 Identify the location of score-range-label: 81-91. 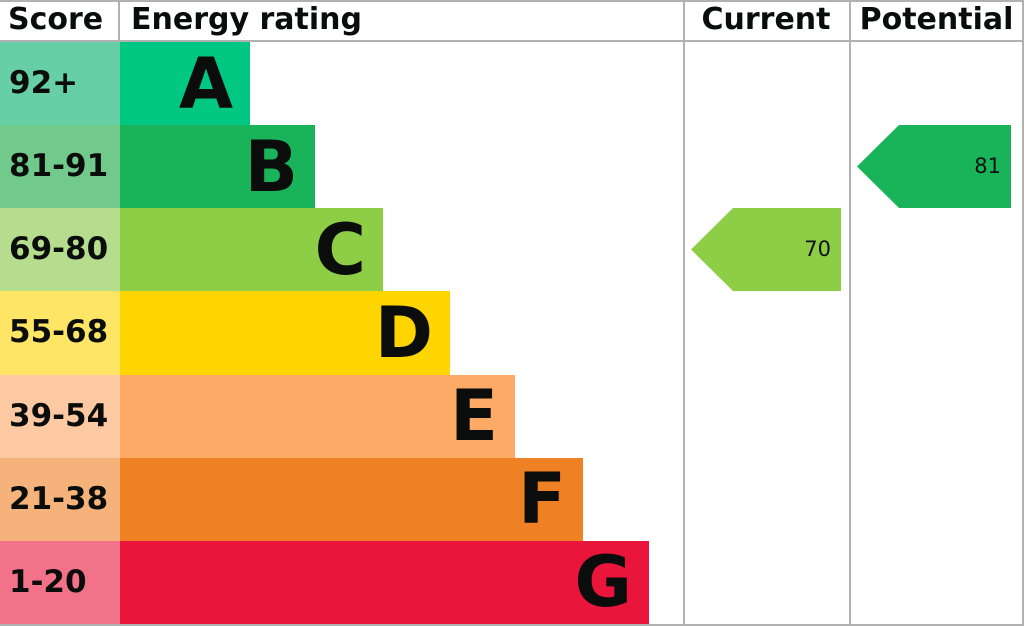
(60, 167).